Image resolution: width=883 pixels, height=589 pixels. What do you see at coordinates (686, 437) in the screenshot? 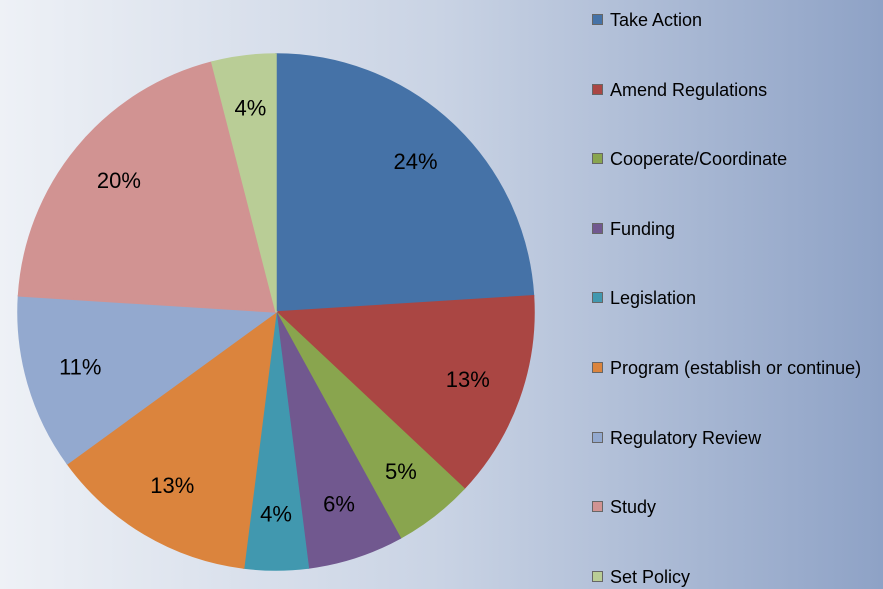
I see `legend-label: Regulatory Review` at bounding box center [686, 437].